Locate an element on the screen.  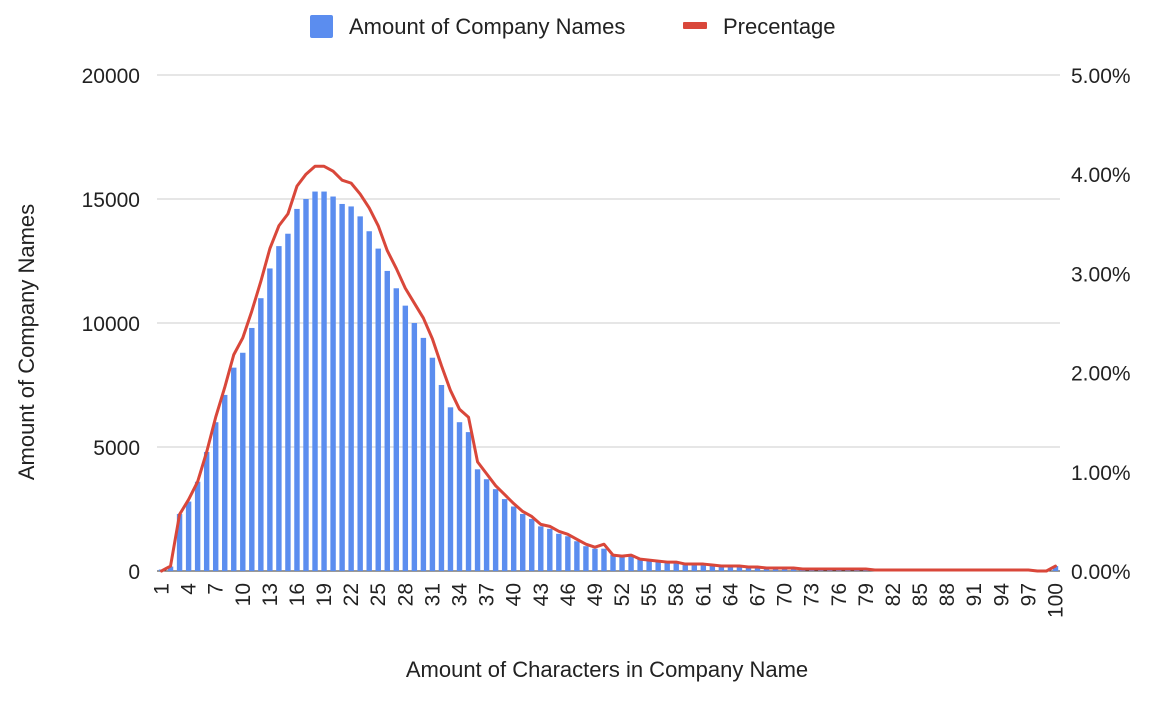
x-tick-label: 91 is located at coordinates (974, 594).